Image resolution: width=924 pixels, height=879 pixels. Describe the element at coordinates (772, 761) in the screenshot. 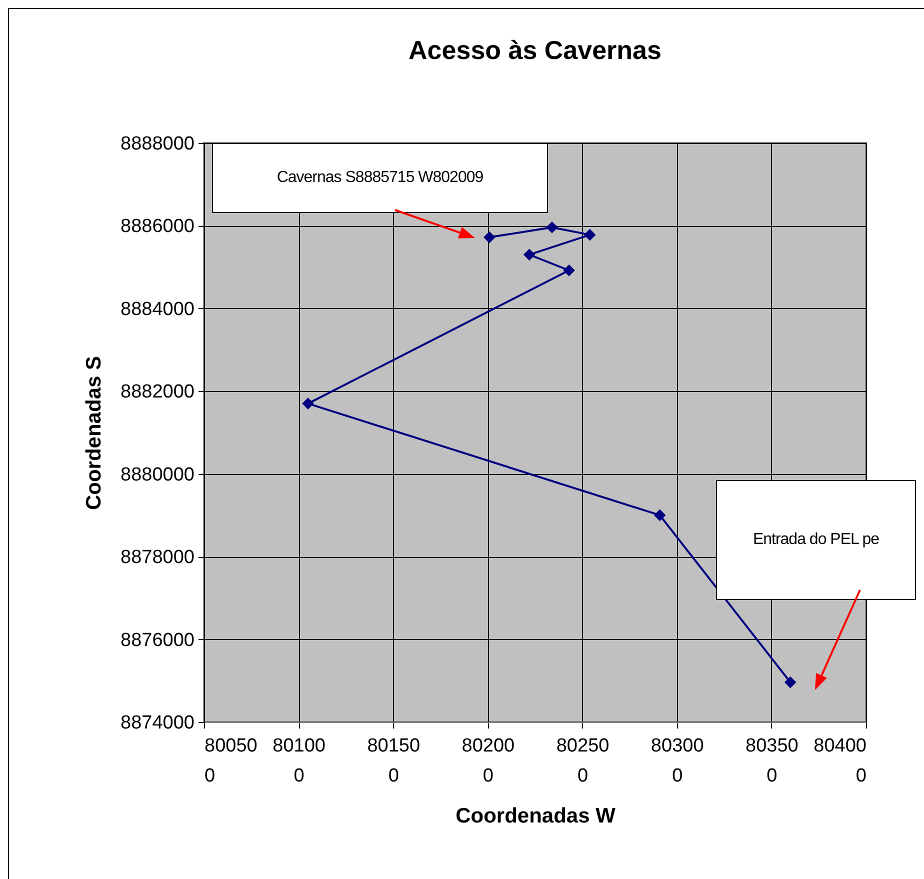

I see `x-tick-label: 80350 0` at that location.